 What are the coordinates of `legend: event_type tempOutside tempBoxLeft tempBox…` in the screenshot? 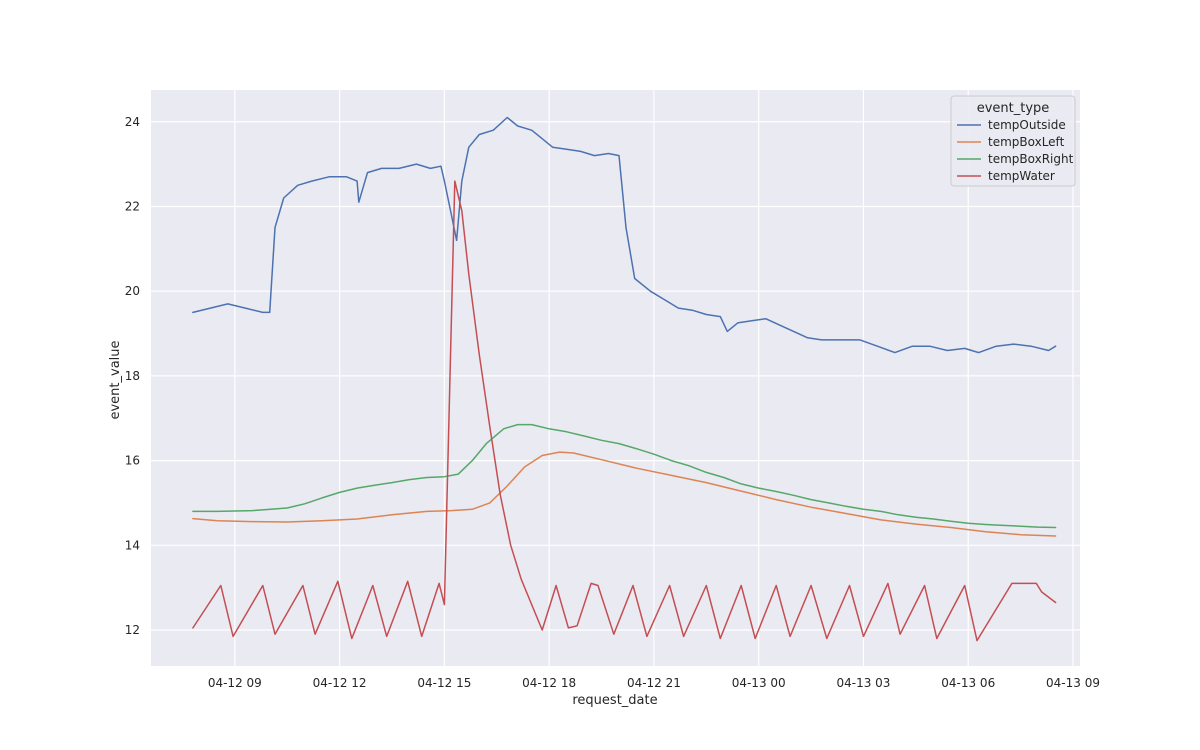 It's located at (1013, 141).